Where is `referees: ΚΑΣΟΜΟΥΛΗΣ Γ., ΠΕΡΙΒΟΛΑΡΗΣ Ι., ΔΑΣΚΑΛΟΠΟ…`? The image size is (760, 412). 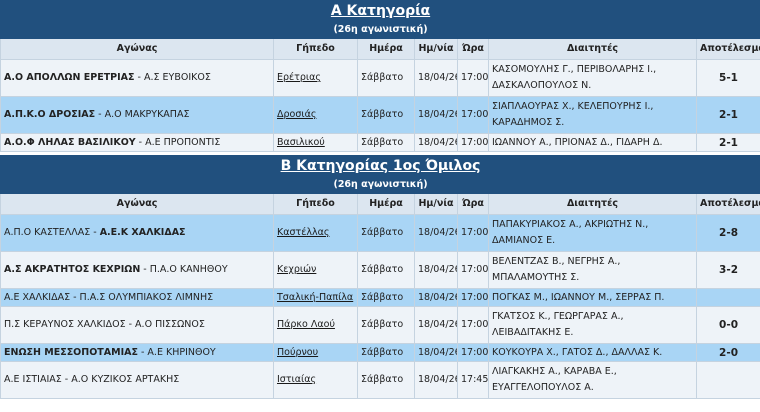
referees: ΚΑΣΟΜΟΥΛΗΣ Γ., ΠΕΡΙΒΟΛΑΡΗΣ Ι., ΔΑΣΚΑΛΟΠΟ… is located at coordinates (592, 78).